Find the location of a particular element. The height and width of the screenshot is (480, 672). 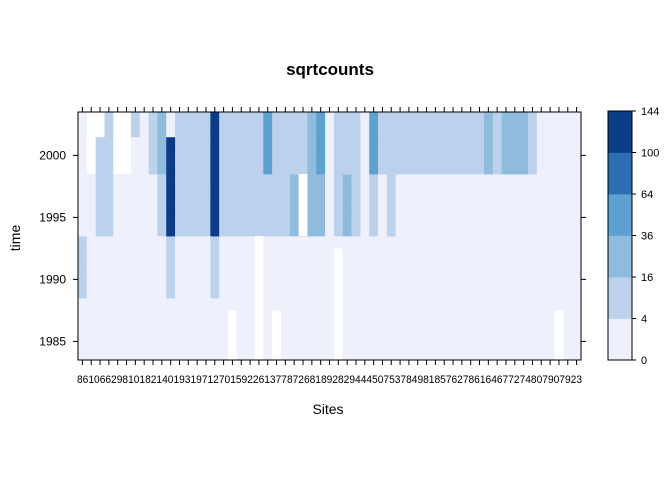

chart-title: sqrtcounts is located at coordinates (330, 69).